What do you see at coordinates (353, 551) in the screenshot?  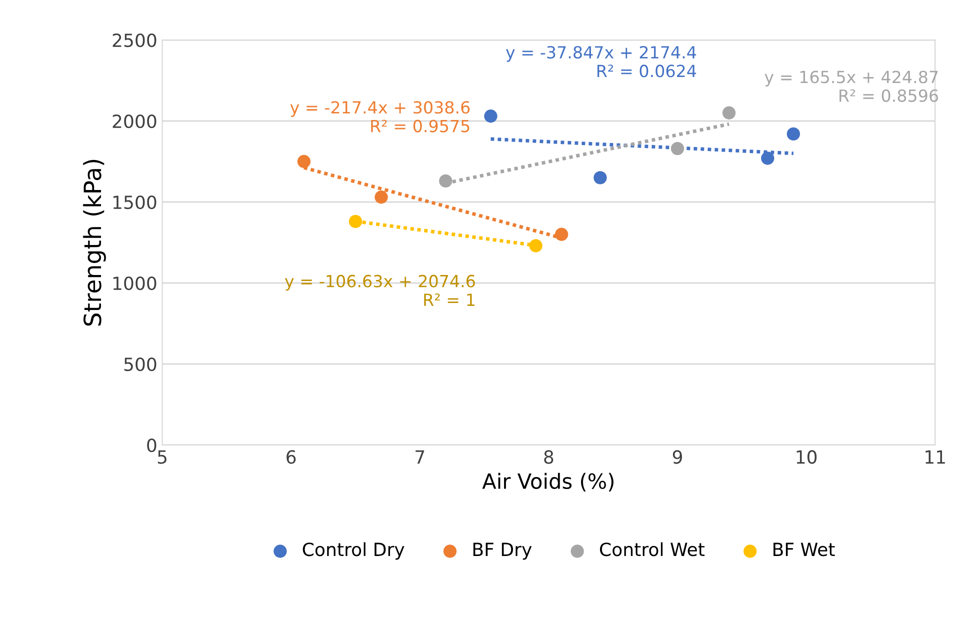 I see `legend-label: Control Dry` at bounding box center [353, 551].